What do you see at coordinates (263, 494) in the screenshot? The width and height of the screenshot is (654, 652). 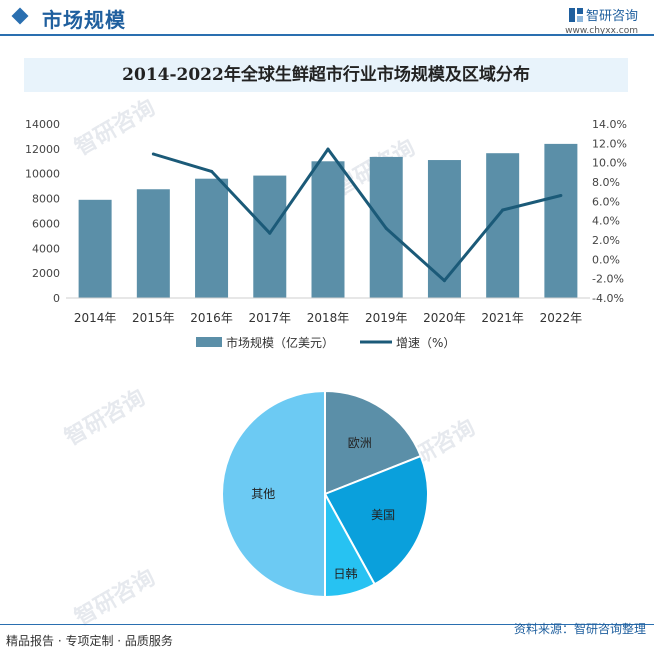 I see `pie-slice-label: 其他` at bounding box center [263, 494].